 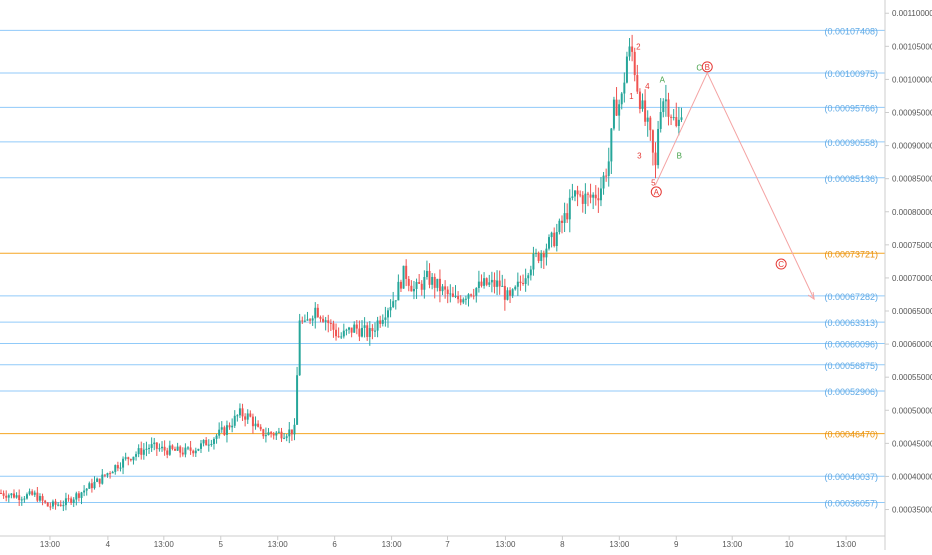 What do you see at coordinates (912, 46) in the screenshot?
I see `y-tick-label: 0.00105000` at bounding box center [912, 46].